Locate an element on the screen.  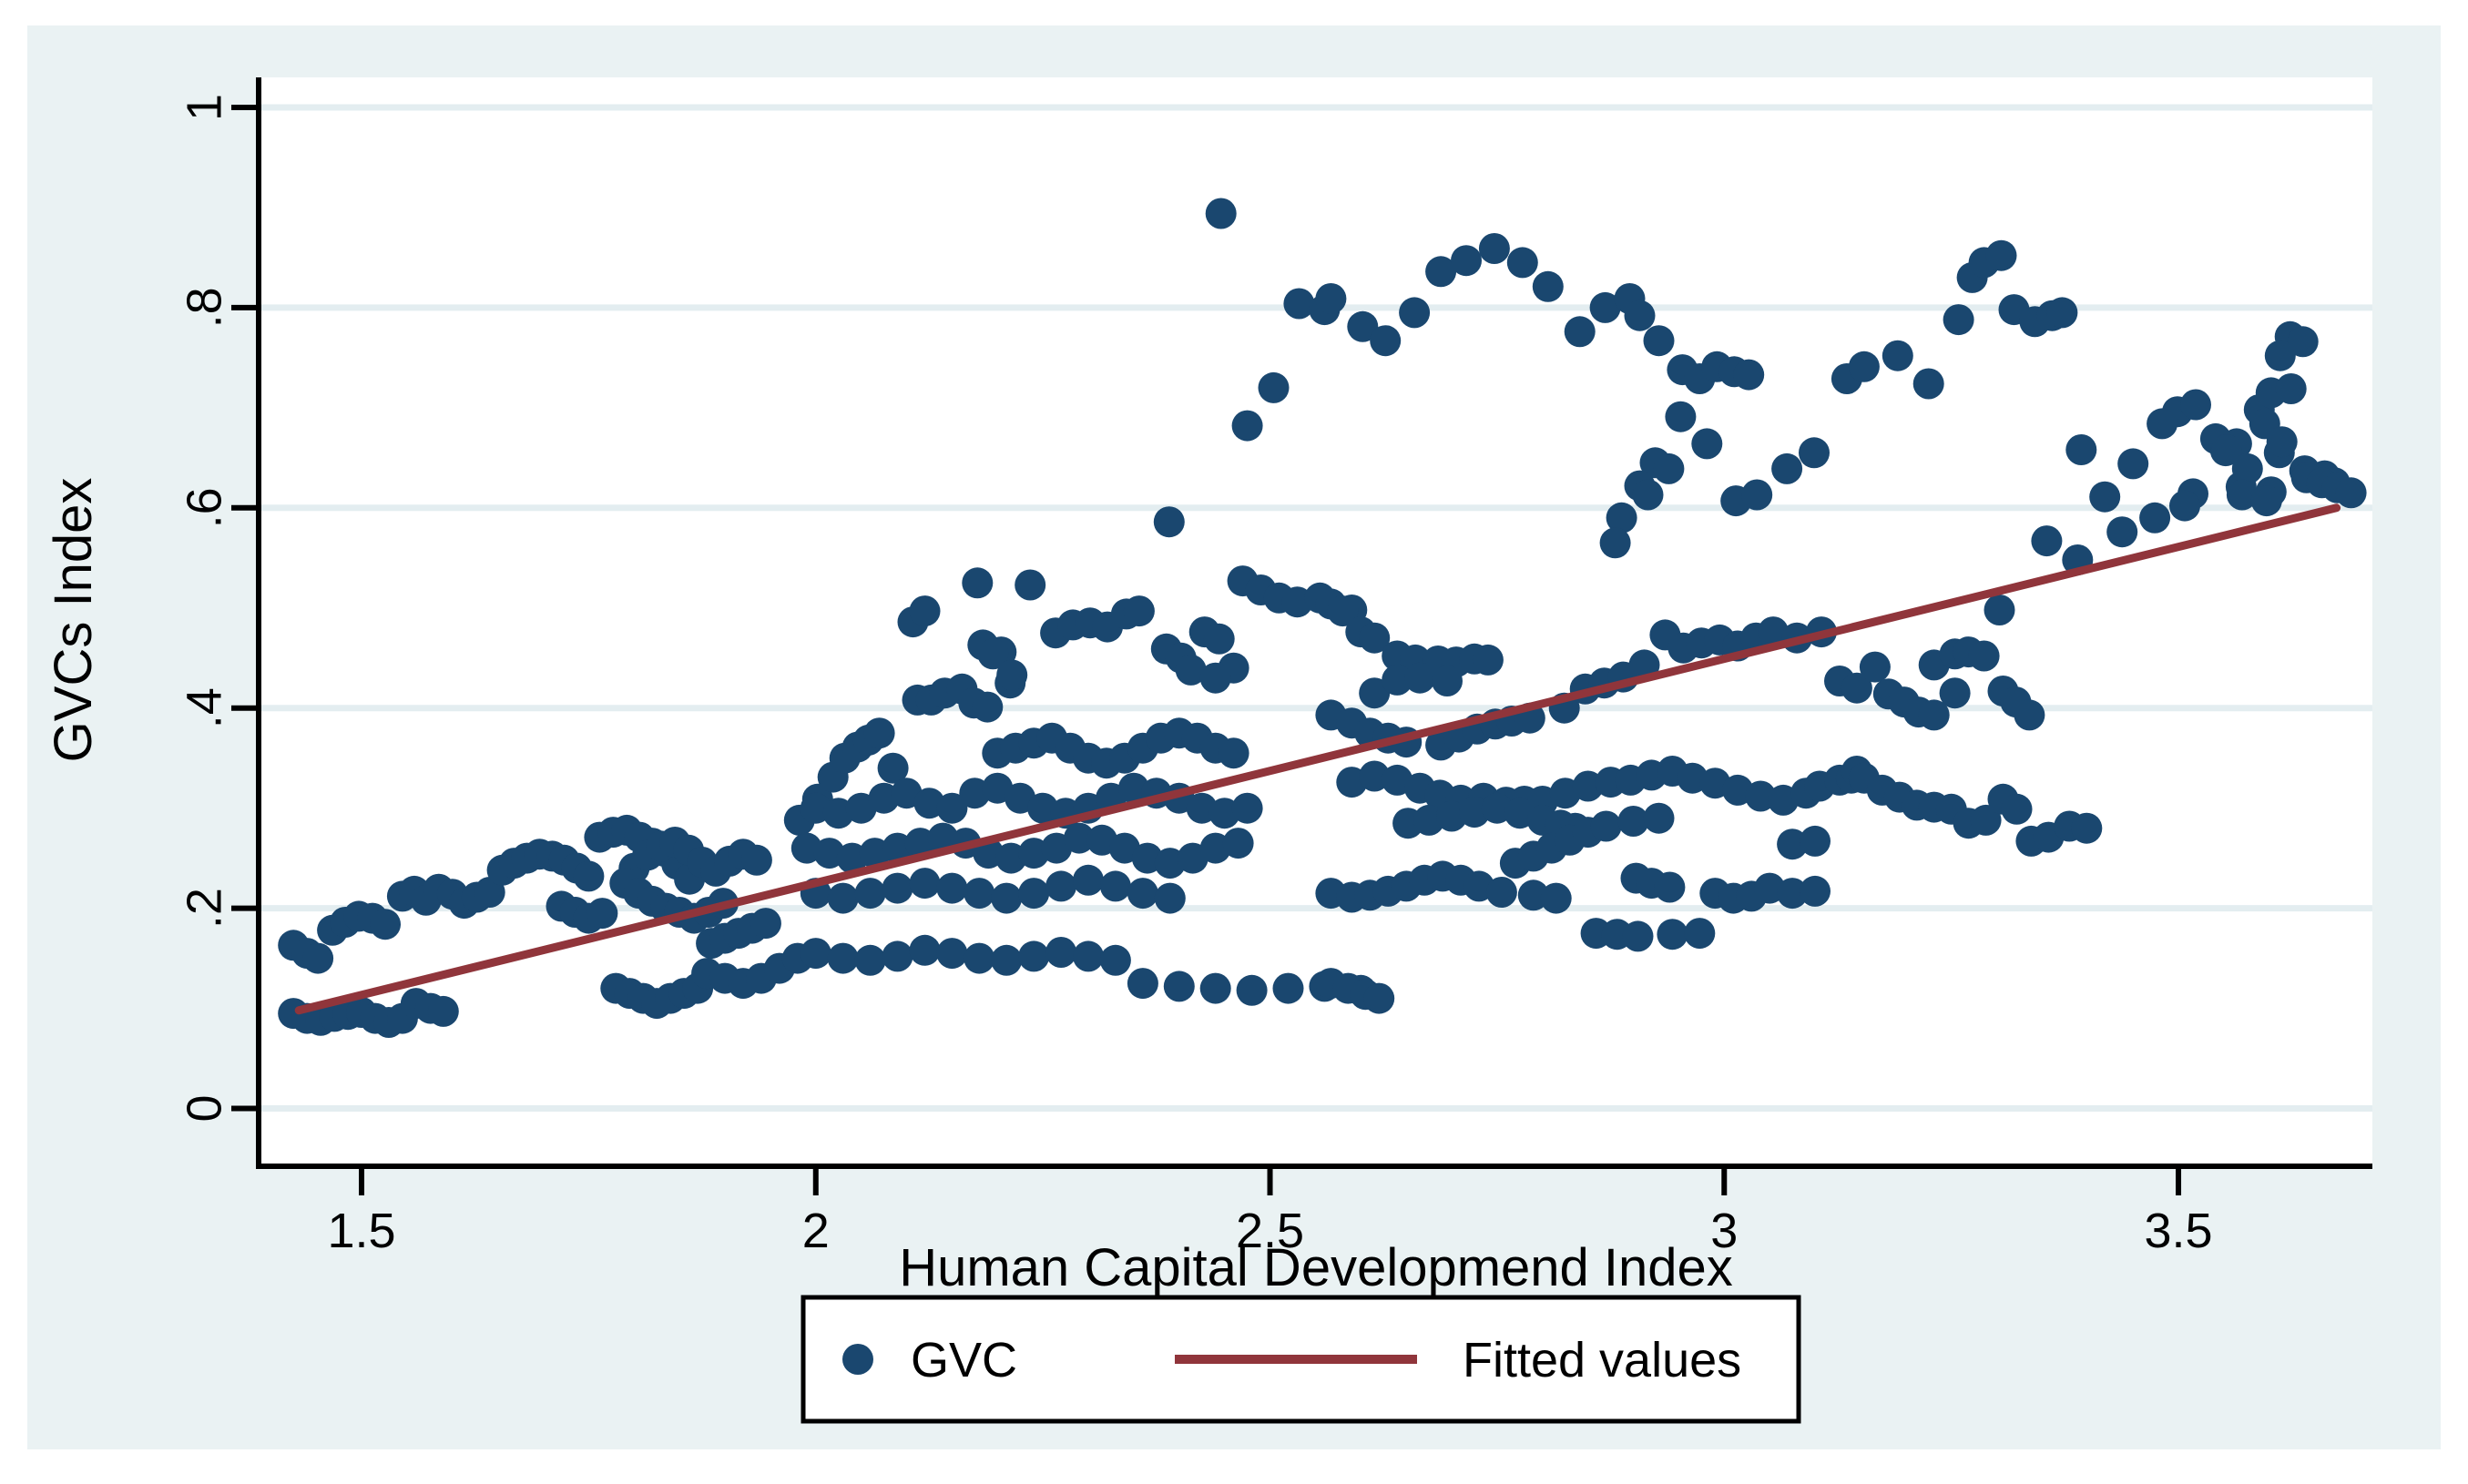
y-tick-label: .4 is located at coordinates (204, 707).